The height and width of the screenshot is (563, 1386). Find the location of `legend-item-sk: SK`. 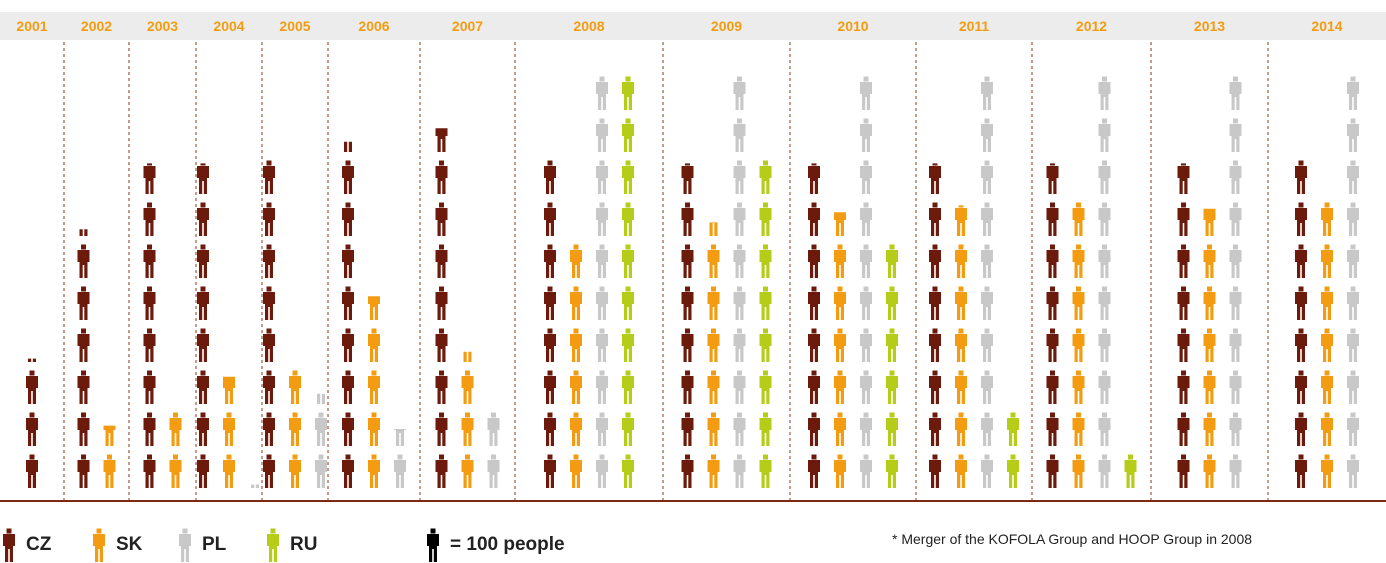

legend-item-sk: SK is located at coordinates (116, 545).